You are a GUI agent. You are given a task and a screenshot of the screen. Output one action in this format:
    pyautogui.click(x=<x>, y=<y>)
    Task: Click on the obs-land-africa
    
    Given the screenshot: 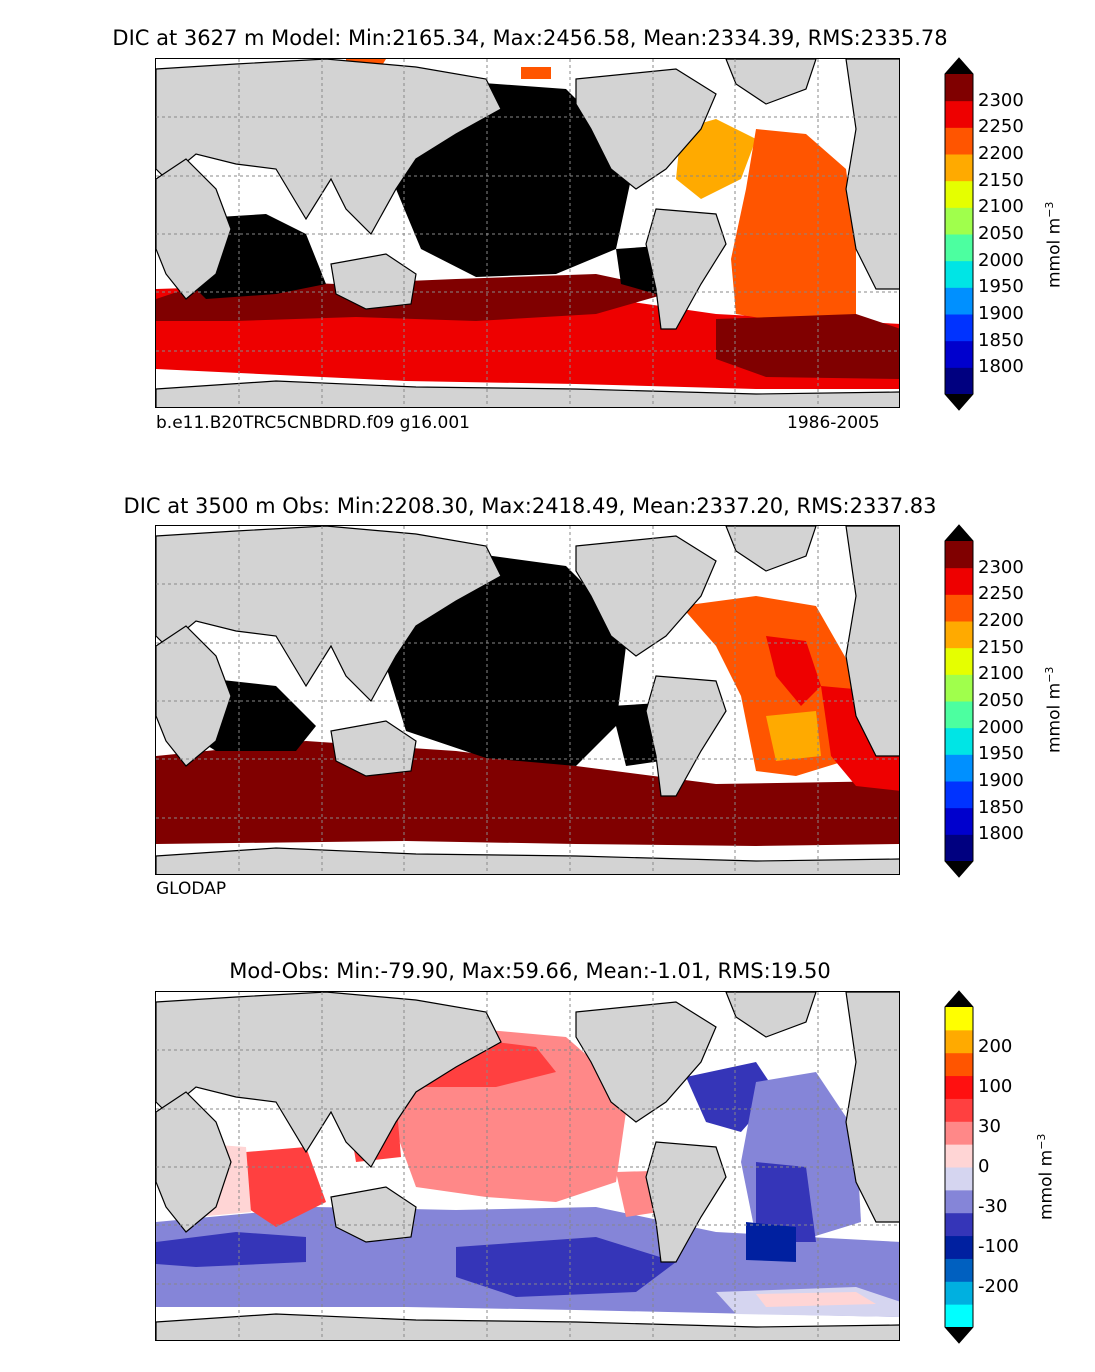 What is the action you would take?
    pyautogui.click(x=194, y=696)
    